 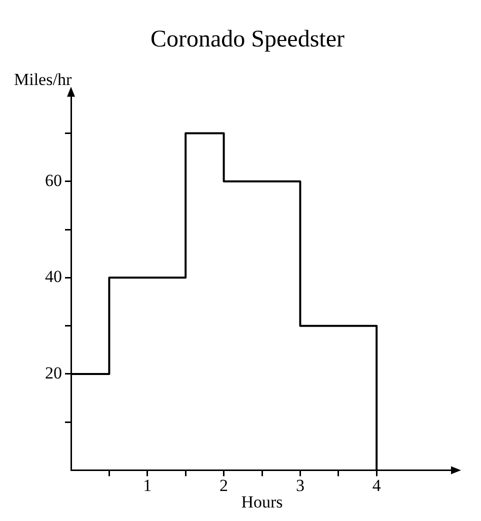 I want to click on y-axis-title: Miles/hr, so click(x=43, y=80).